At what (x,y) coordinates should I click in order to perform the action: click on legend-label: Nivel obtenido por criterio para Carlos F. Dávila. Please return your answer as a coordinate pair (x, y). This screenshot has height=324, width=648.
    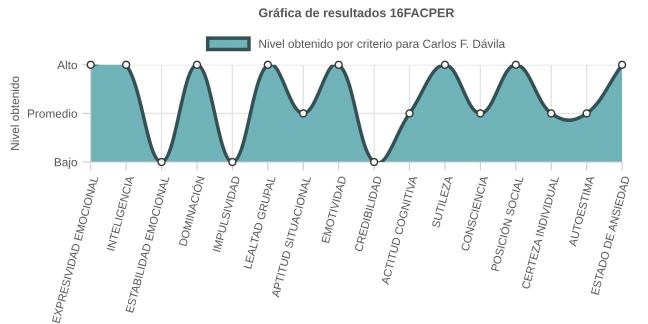
    Looking at the image, I should click on (382, 44).